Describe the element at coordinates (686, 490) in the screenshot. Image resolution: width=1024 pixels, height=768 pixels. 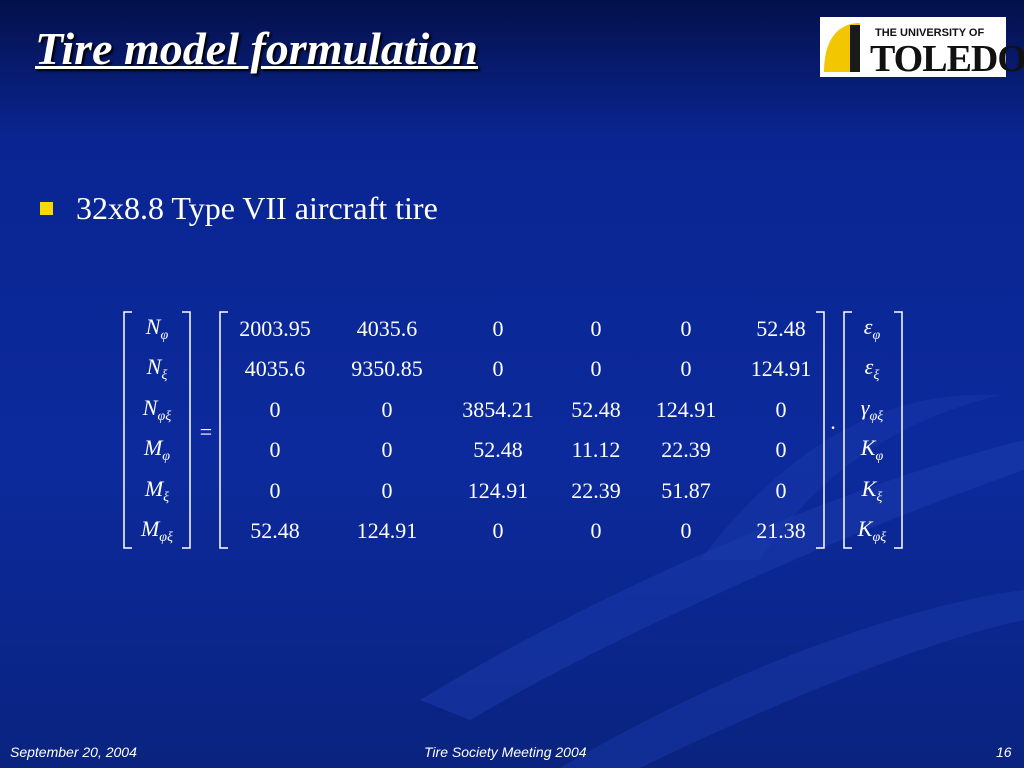
I see `matrix-cell: 51.87` at that location.